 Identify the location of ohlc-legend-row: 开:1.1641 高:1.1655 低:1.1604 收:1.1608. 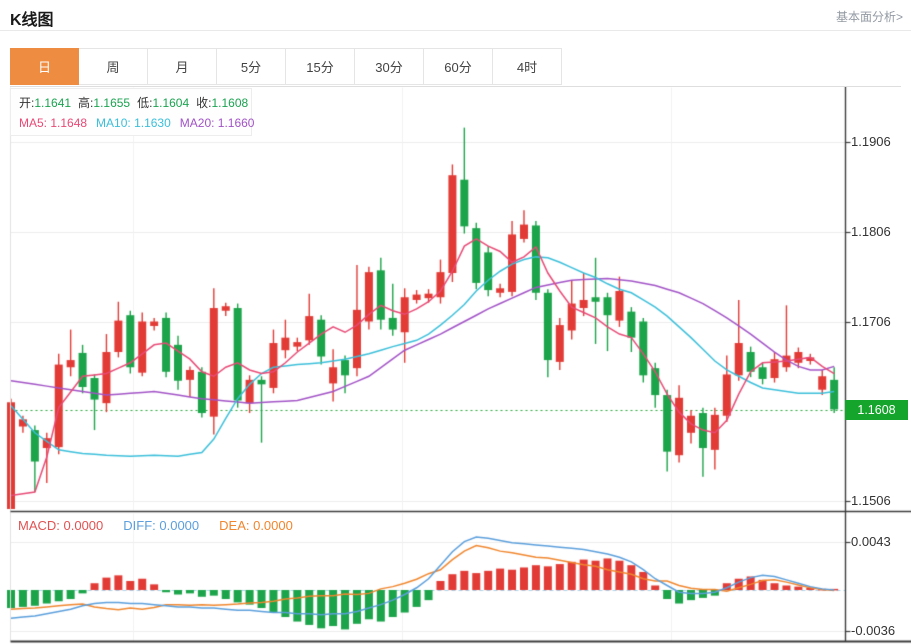
(137, 102).